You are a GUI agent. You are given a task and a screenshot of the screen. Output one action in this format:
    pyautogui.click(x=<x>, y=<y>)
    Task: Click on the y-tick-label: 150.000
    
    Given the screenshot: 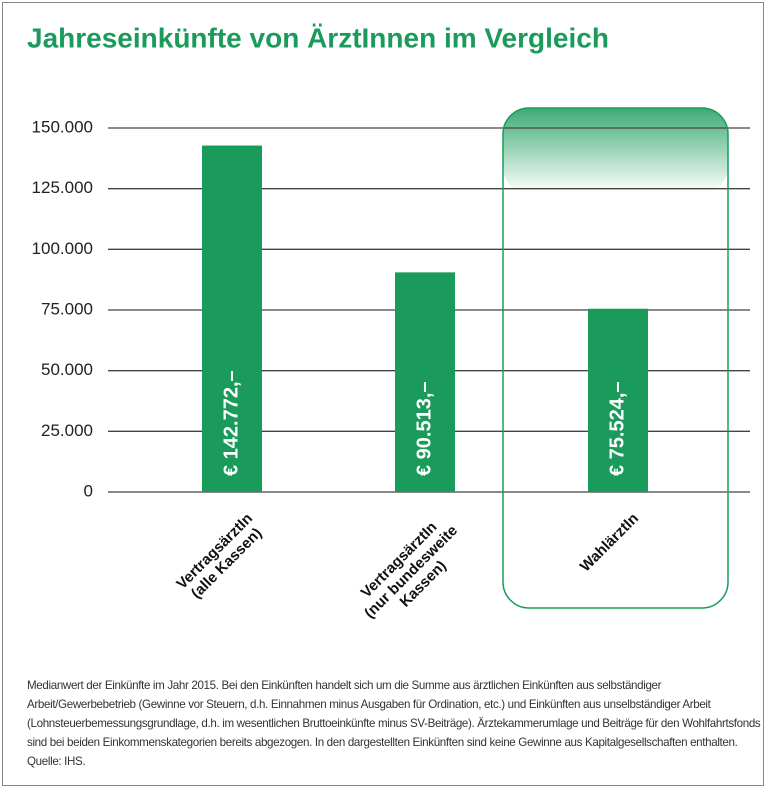 What is the action you would take?
    pyautogui.click(x=62, y=126)
    